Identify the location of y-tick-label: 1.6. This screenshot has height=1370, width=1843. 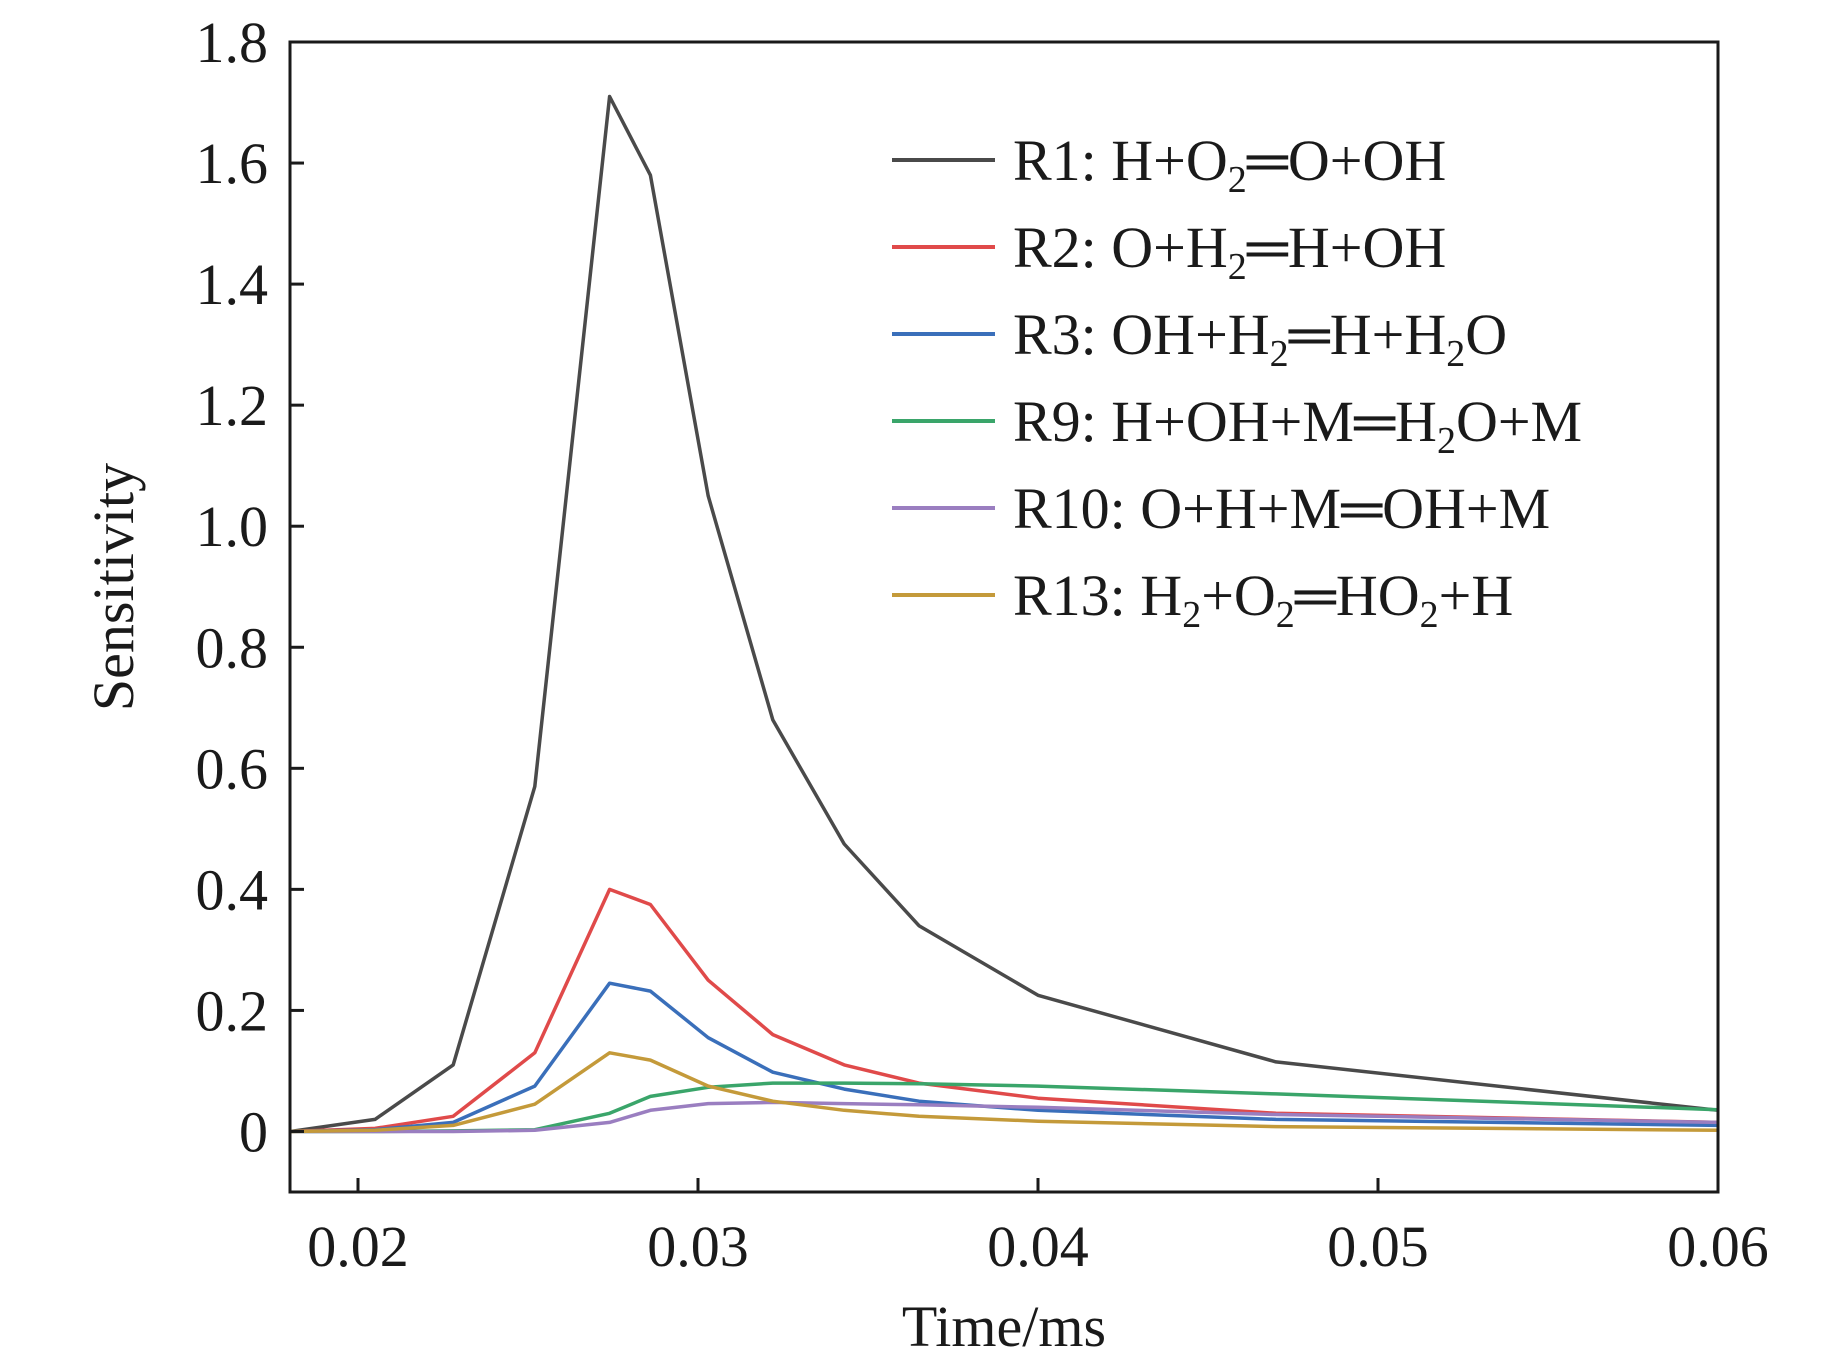
(232, 163).